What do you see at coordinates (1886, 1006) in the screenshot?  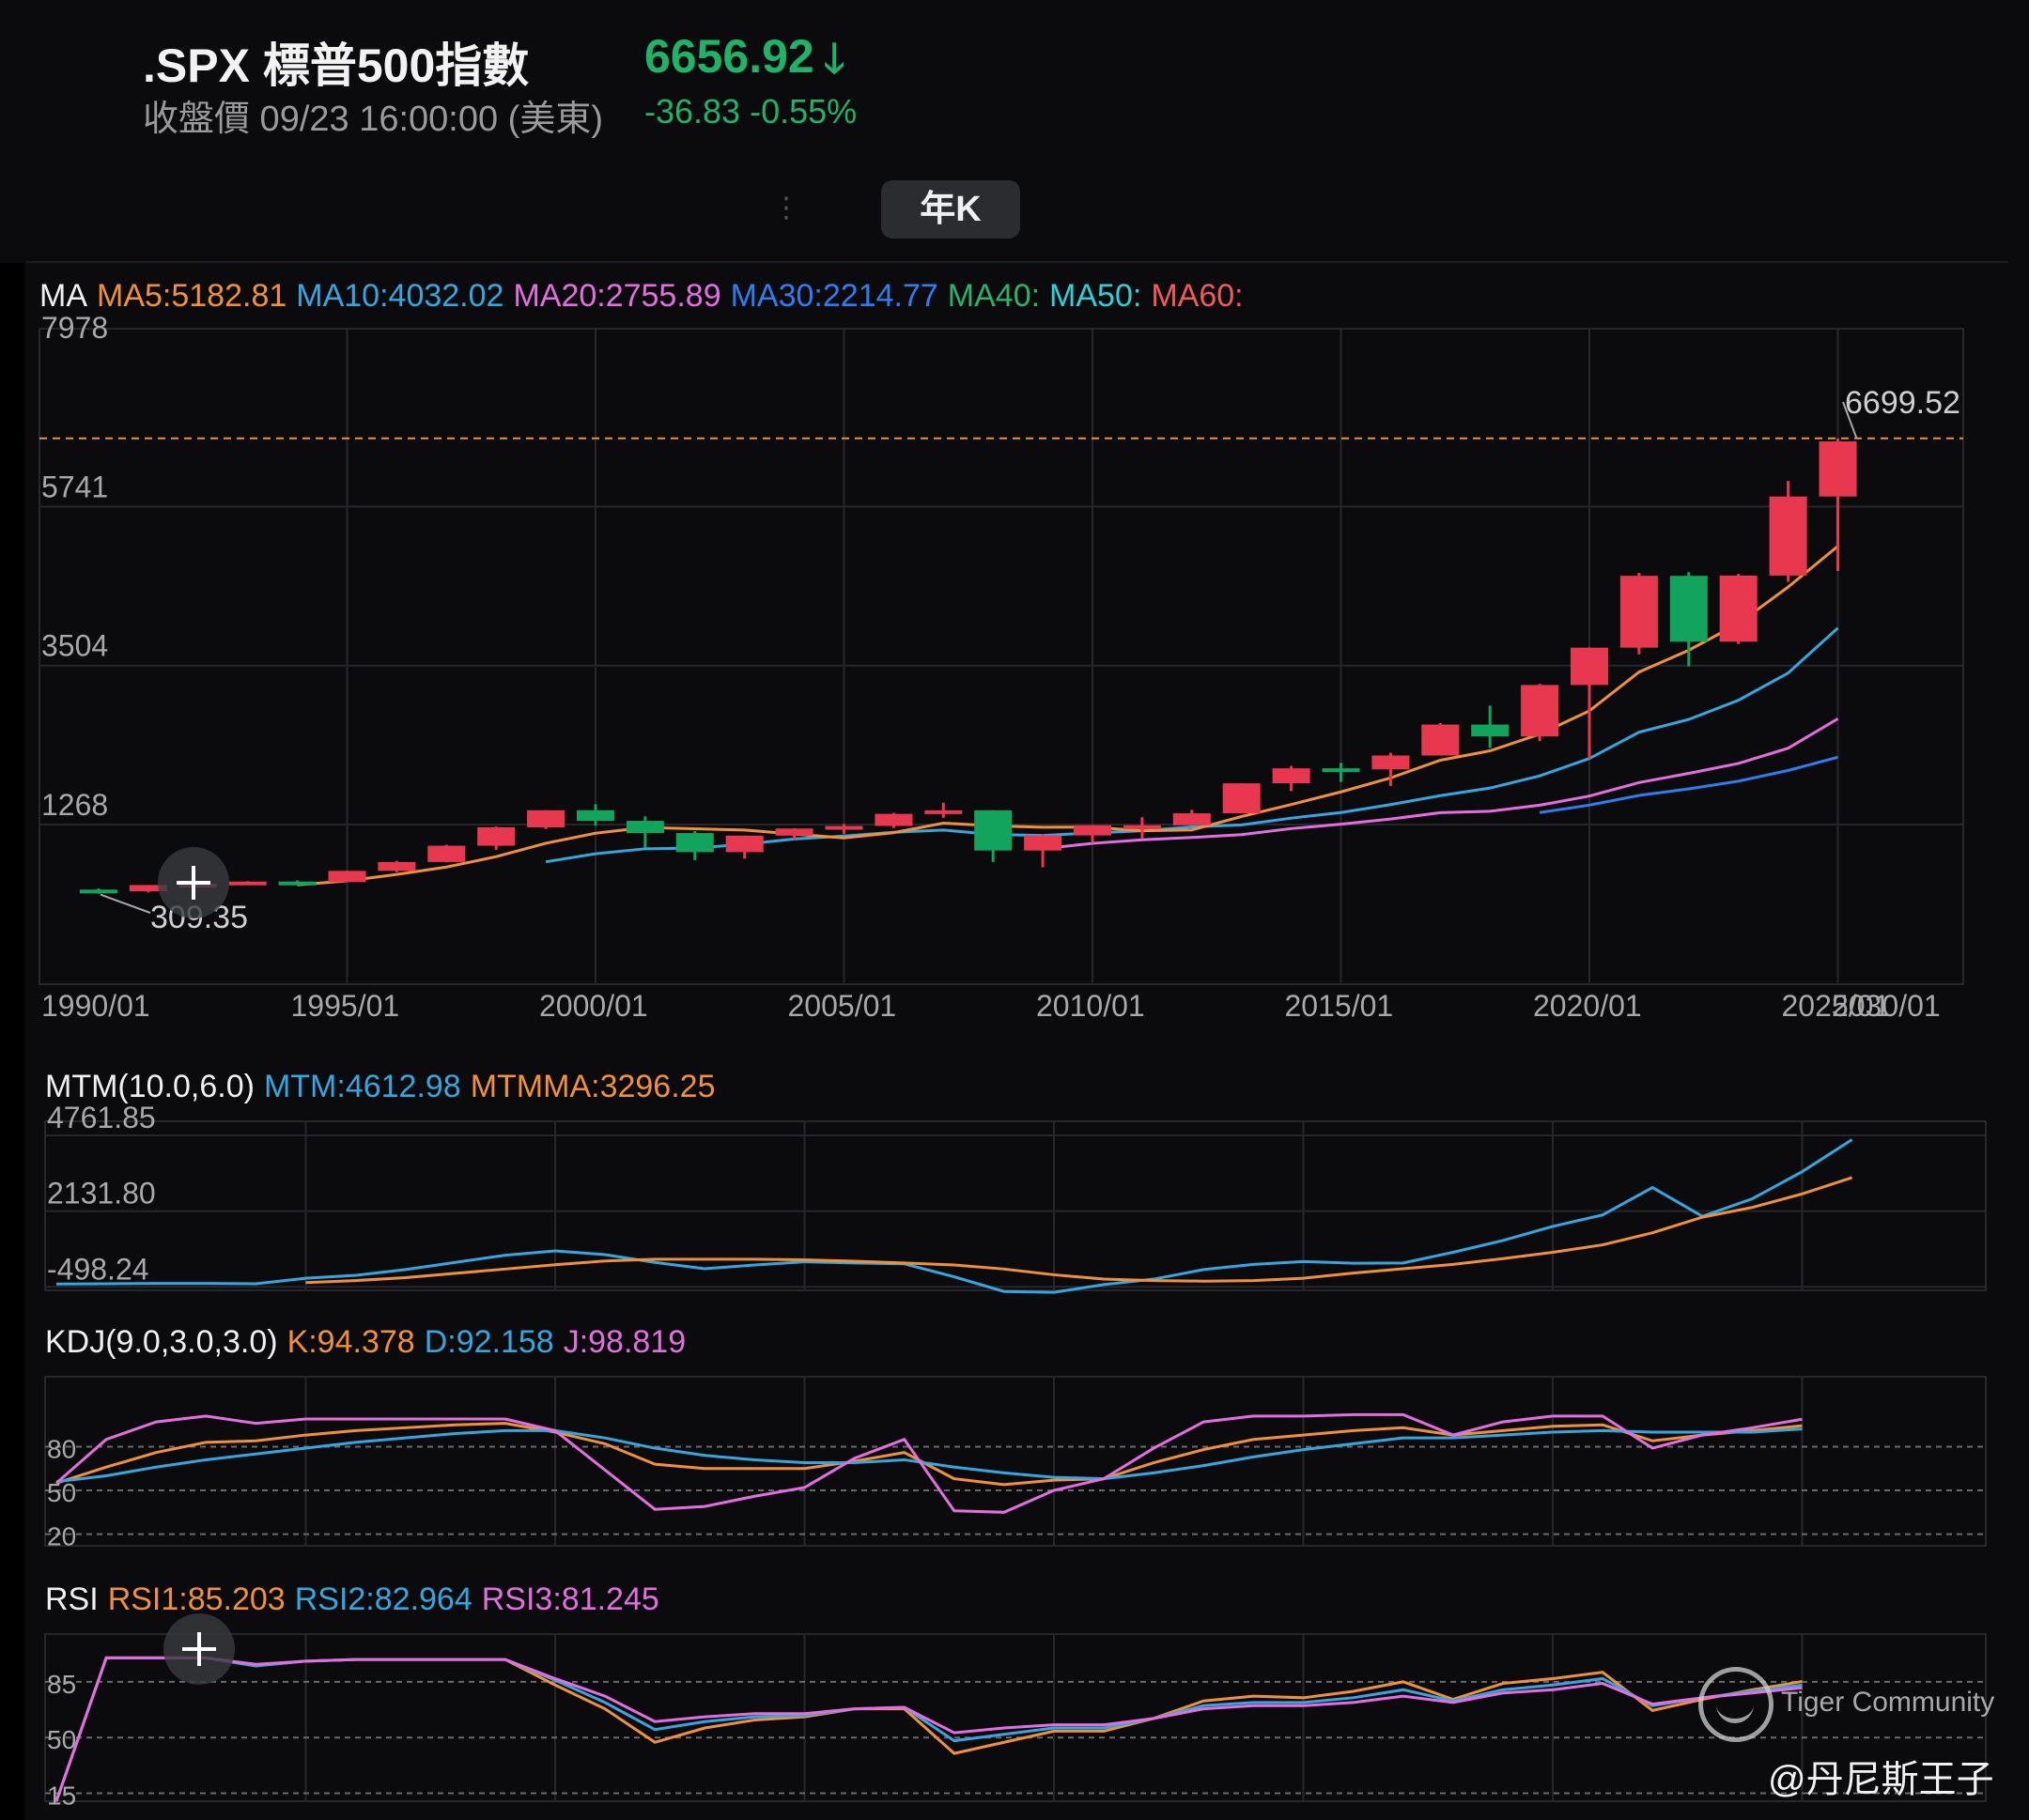 I see `x-tick-label: 2030/01` at bounding box center [1886, 1006].